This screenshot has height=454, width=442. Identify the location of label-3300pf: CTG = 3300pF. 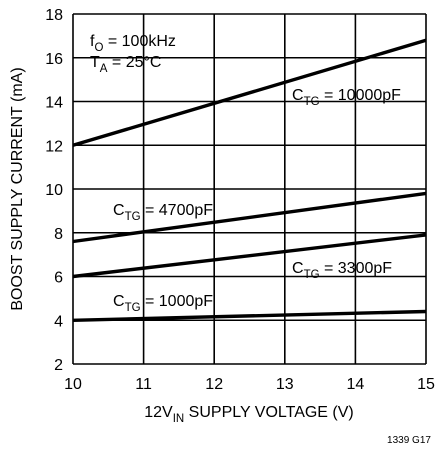
(342, 270).